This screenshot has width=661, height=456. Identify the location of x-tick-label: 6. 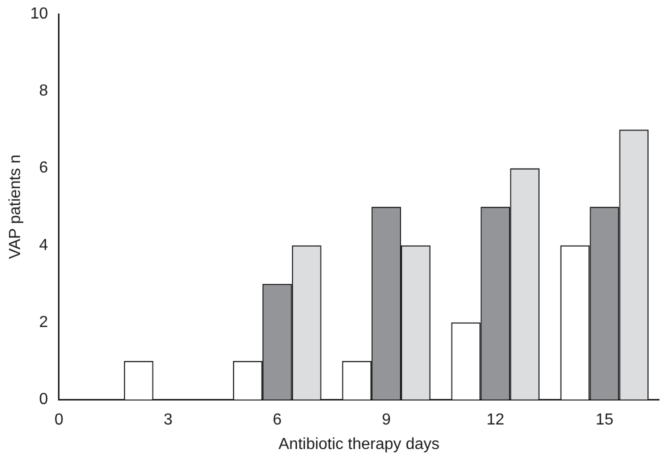
(277, 420).